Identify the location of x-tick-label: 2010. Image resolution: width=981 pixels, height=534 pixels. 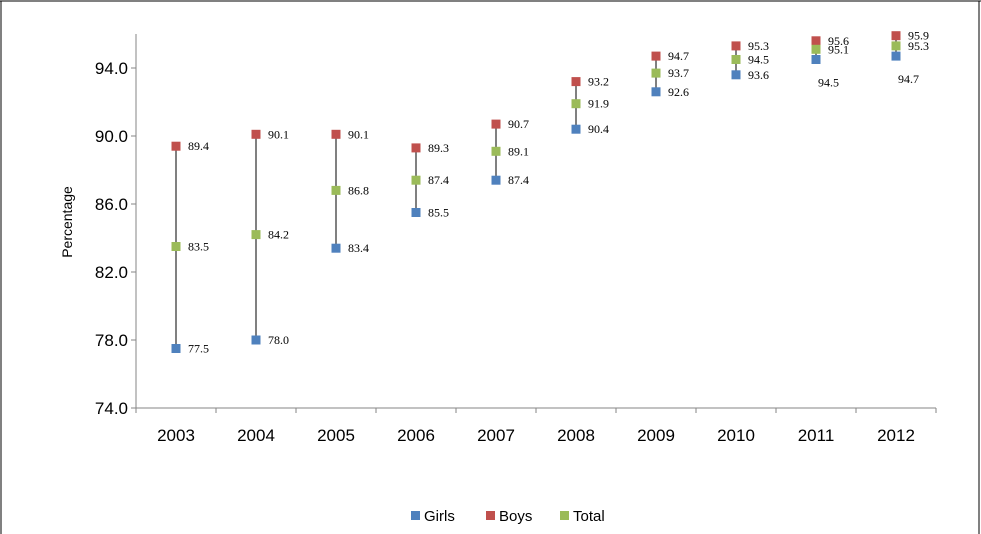
(736, 435).